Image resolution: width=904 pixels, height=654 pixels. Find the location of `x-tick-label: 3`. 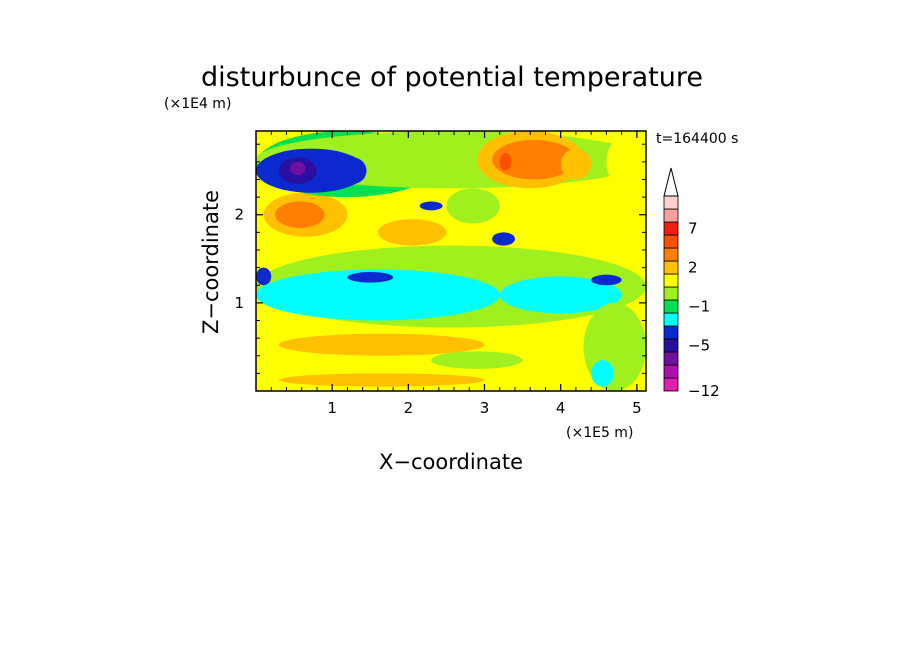

x-tick-label: 3 is located at coordinates (485, 408).